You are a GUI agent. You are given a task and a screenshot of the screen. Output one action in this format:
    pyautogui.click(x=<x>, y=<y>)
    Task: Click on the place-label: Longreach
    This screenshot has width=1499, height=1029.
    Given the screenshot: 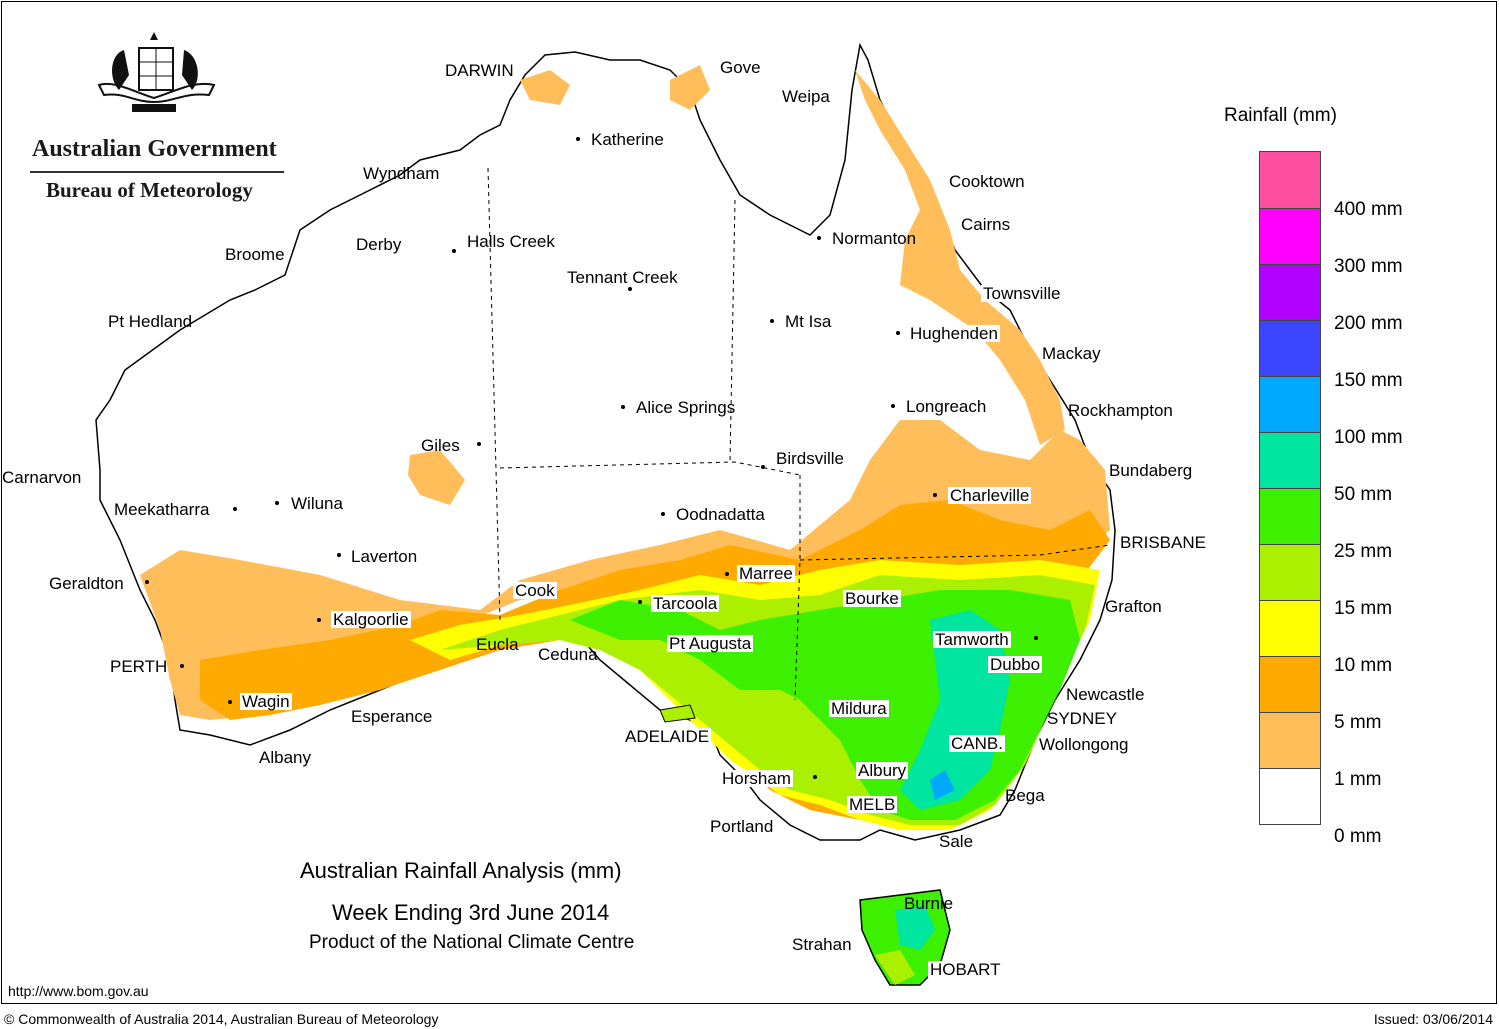 What is the action you would take?
    pyautogui.click(x=946, y=406)
    